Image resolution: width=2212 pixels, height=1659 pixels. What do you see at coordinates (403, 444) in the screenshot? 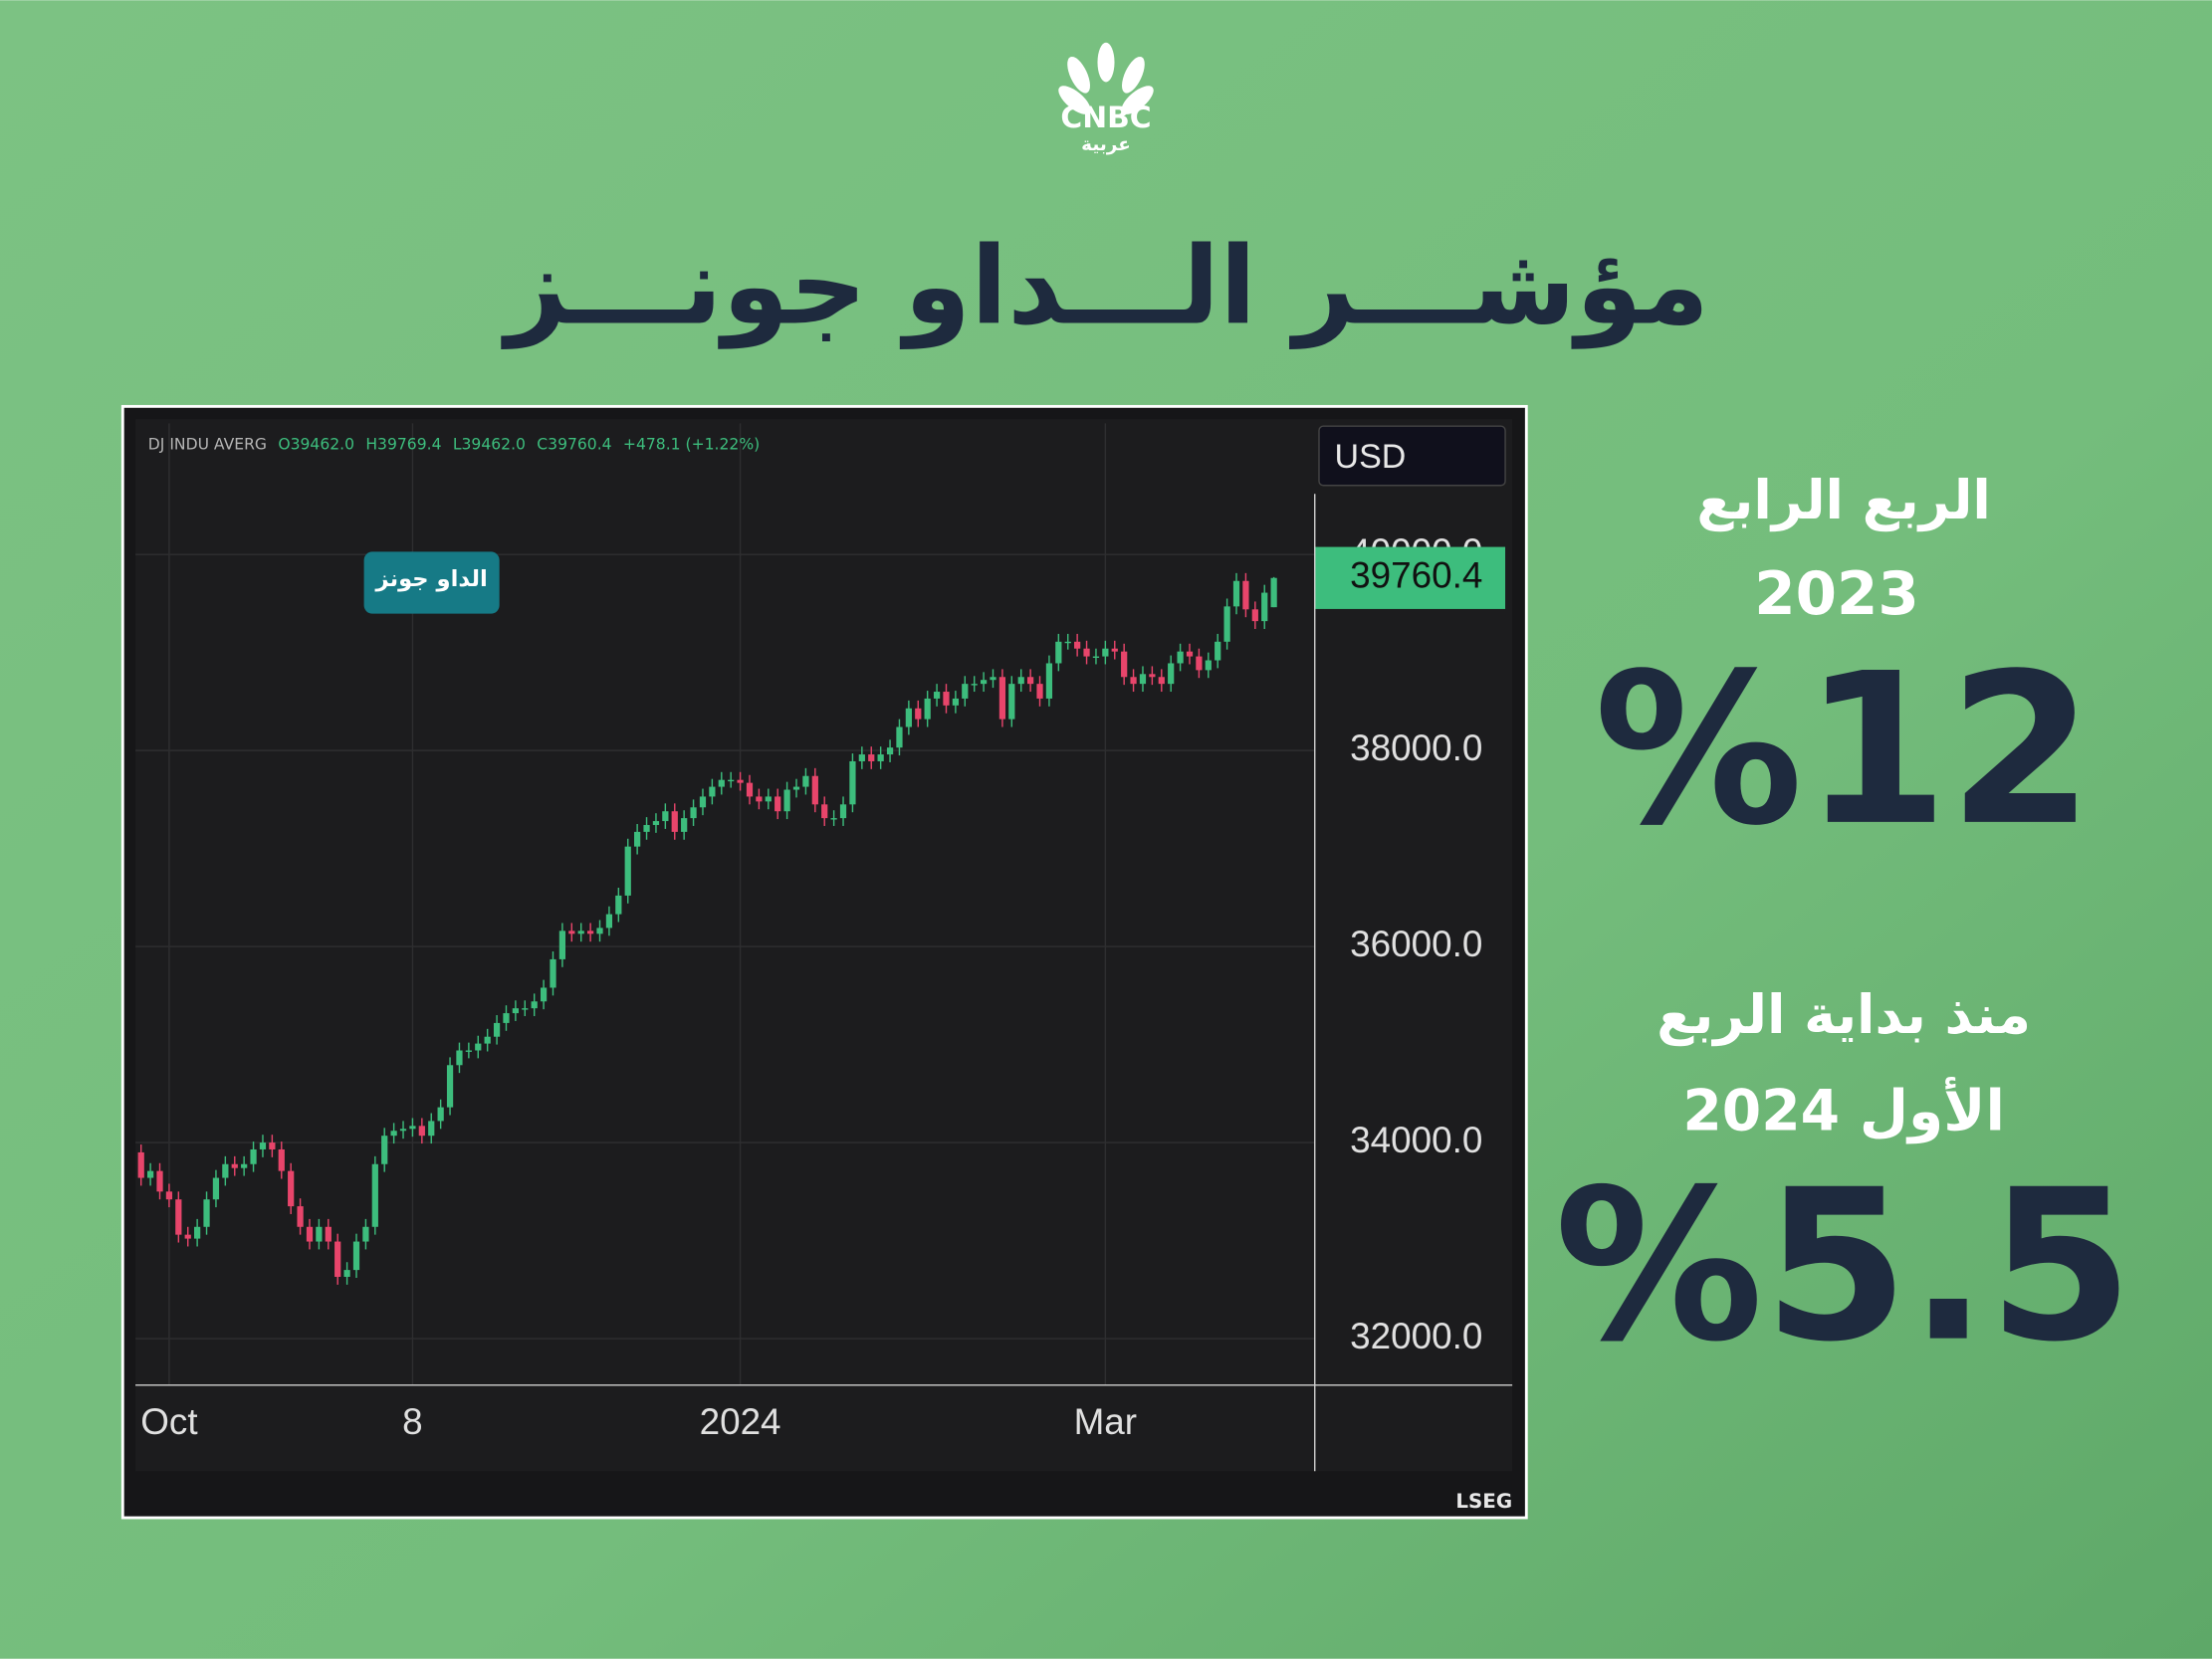
I see `header-high: H39769.4` at bounding box center [403, 444].